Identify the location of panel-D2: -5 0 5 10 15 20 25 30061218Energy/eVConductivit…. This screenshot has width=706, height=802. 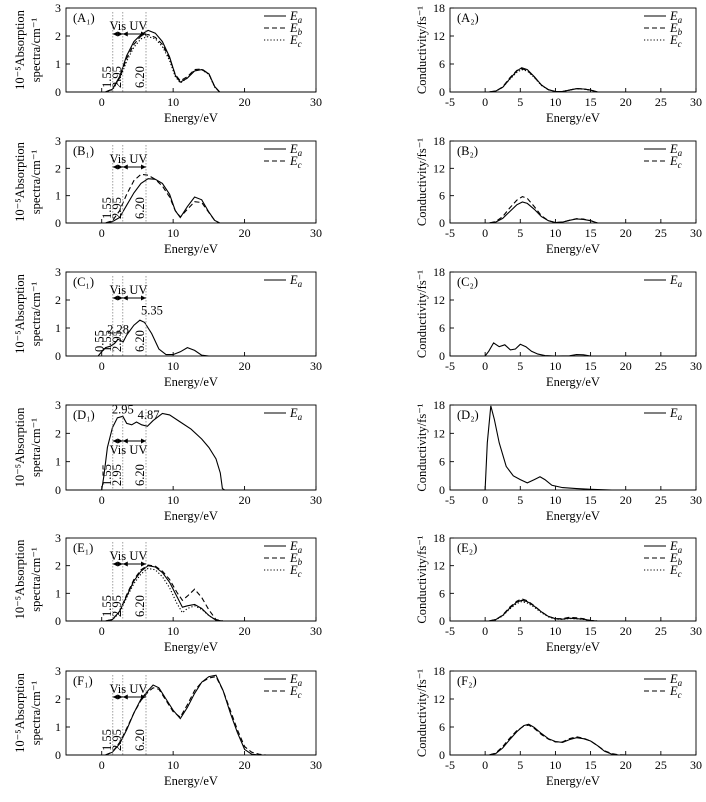
(558, 460).